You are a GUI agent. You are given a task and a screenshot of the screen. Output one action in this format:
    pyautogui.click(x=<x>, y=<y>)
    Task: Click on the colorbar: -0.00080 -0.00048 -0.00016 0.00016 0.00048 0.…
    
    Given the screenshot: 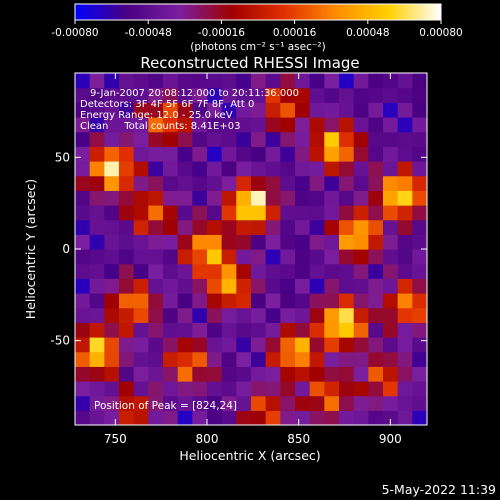 What is the action you would take?
    pyautogui.click(x=257, y=28)
    